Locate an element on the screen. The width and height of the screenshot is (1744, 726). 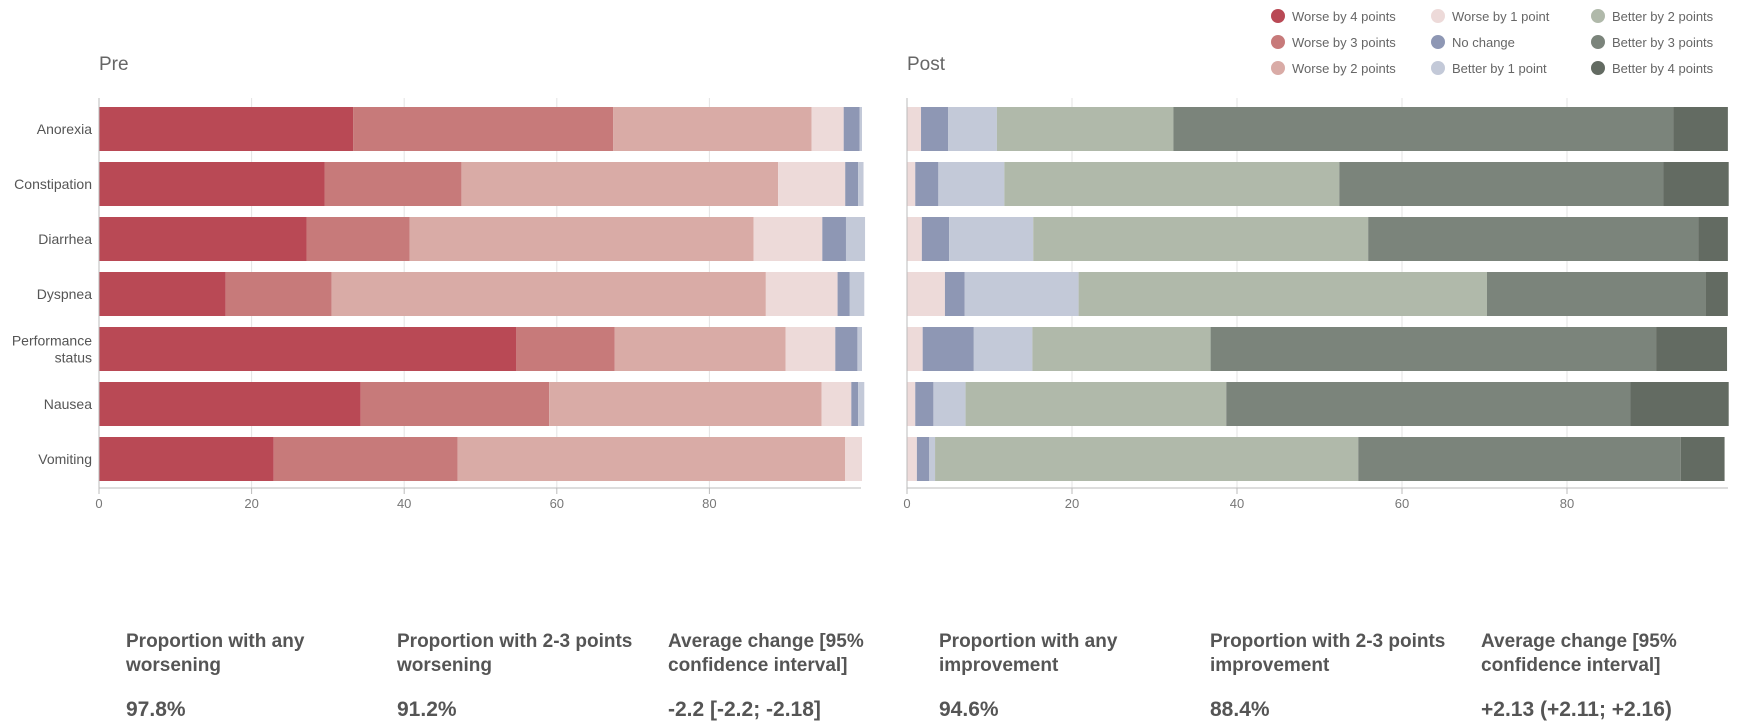
stat-value: 94.6% is located at coordinates (969, 709).